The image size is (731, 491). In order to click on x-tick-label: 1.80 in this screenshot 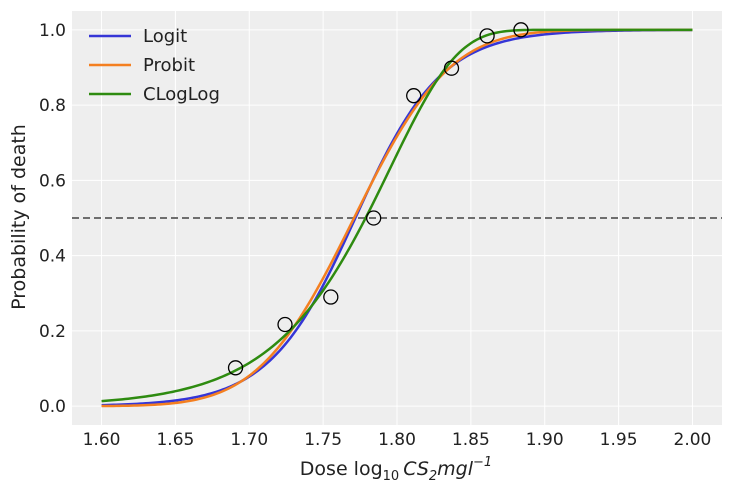, I will do `click(397, 440)`.